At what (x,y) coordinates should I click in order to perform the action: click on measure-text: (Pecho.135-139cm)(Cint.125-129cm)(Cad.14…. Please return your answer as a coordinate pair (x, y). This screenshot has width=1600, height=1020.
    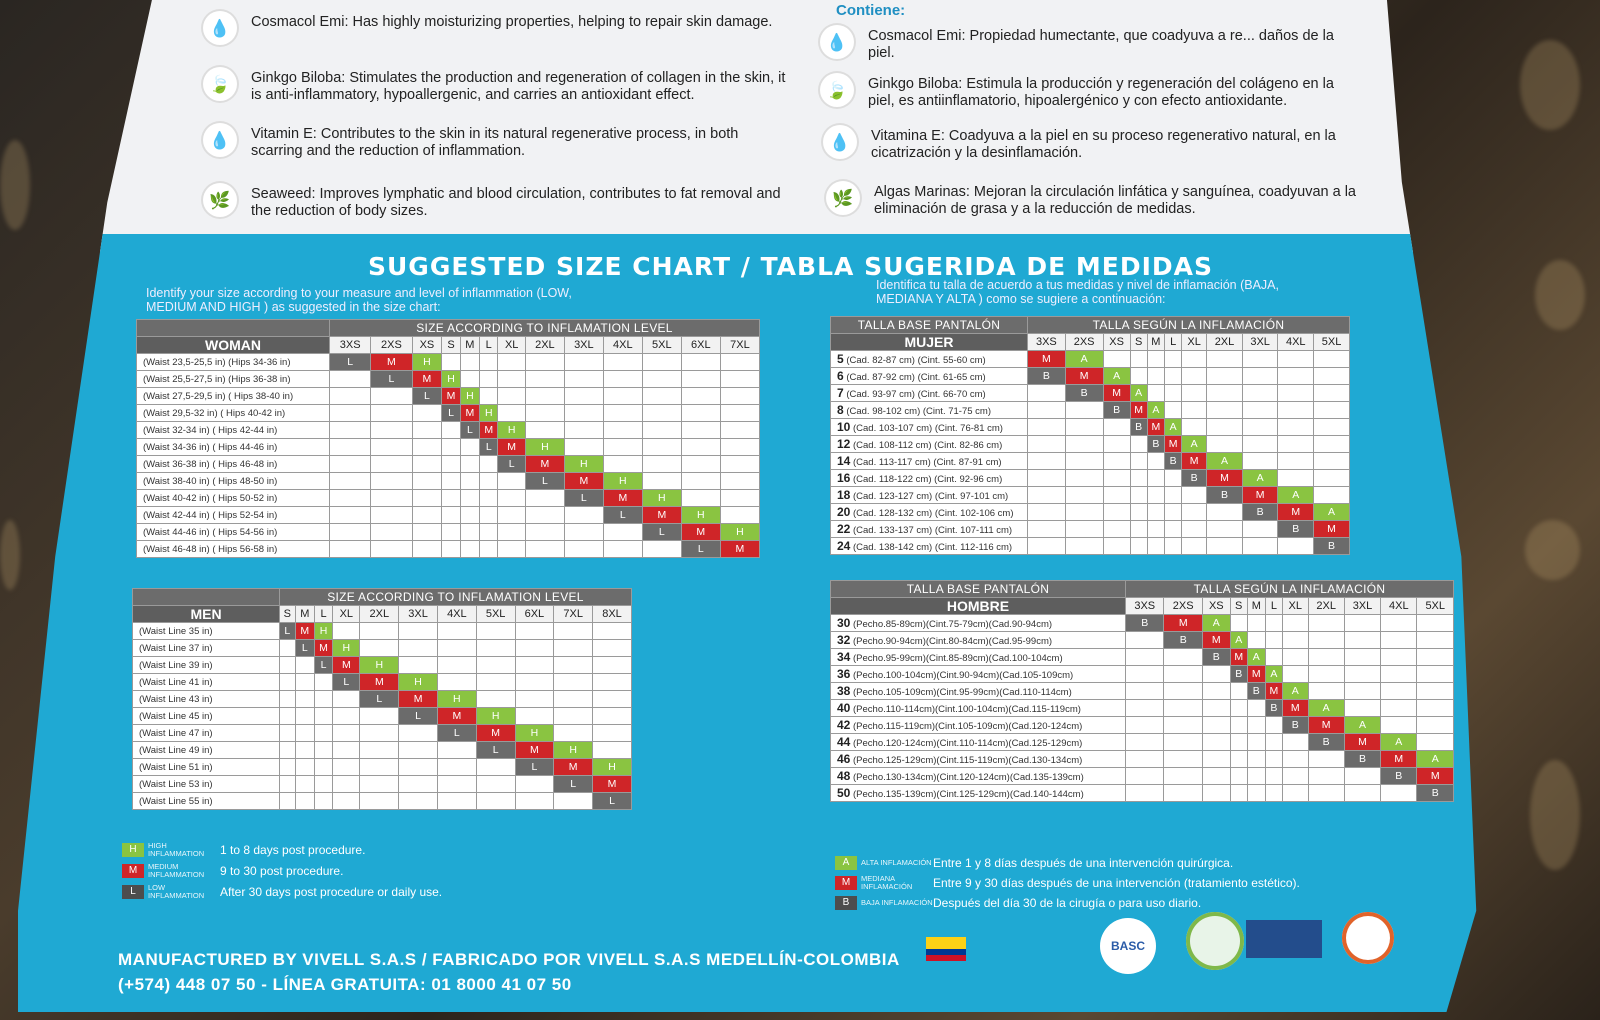
    Looking at the image, I should click on (968, 794).